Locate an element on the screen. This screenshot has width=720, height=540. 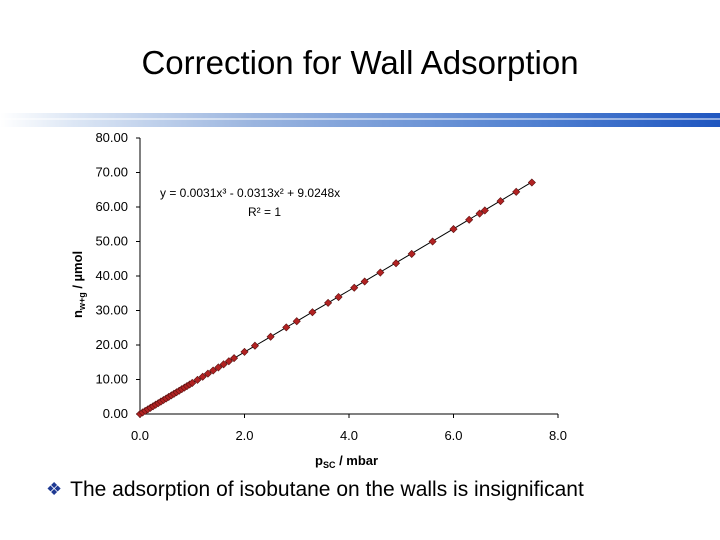
y-tick-label: 40.00 is located at coordinates (111, 275).